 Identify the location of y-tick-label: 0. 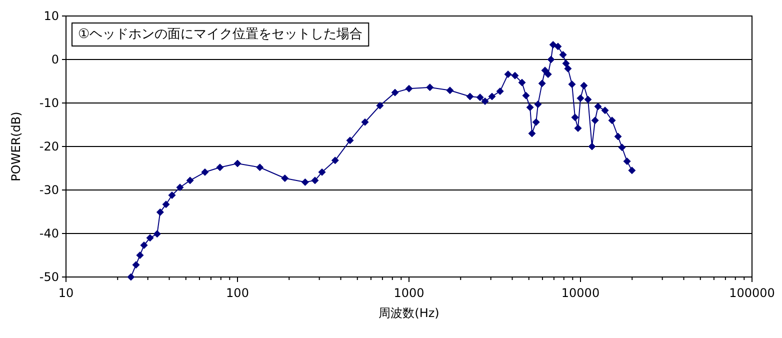
(55, 59).